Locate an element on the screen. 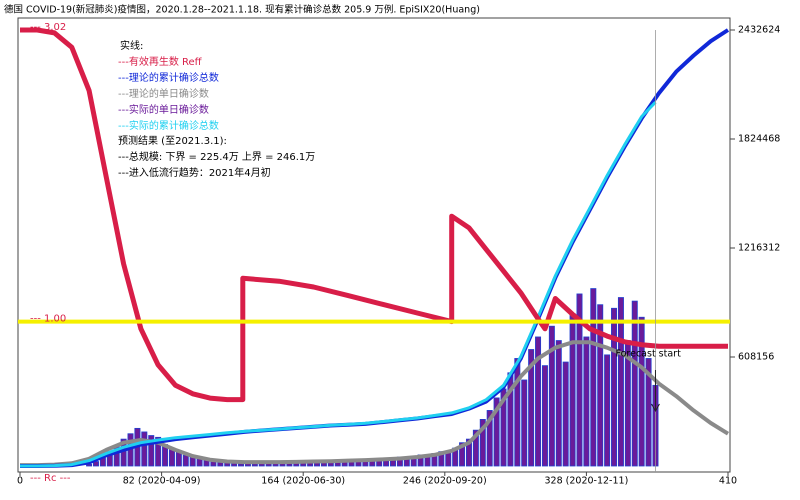  y2-tick-label: --- 3.02 is located at coordinates (48, 27).